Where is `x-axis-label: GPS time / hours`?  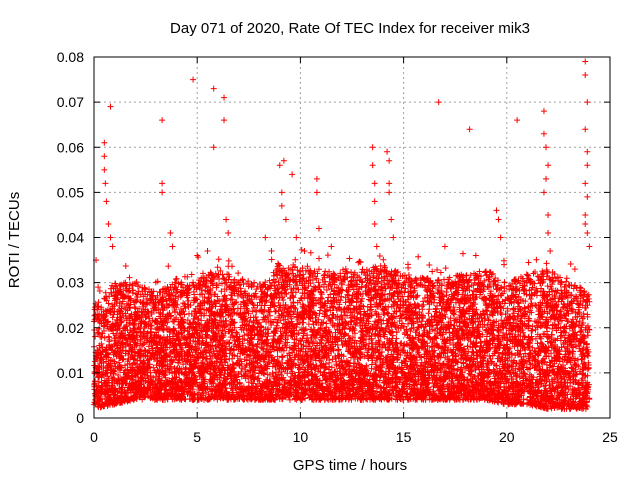
x-axis-label: GPS time / hours is located at coordinates (350, 465).